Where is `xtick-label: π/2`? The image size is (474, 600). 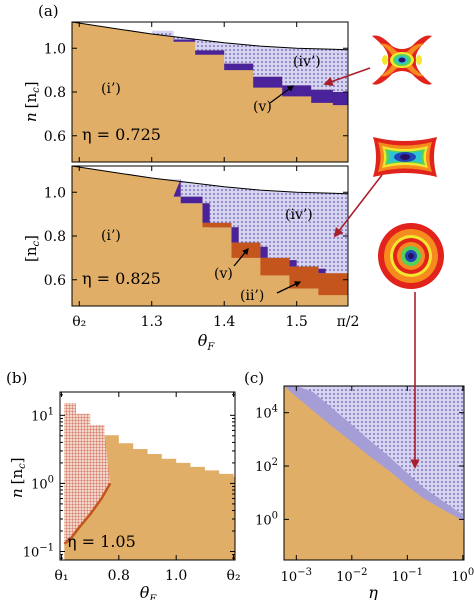 xtick-label: π/2 is located at coordinates (348, 322).